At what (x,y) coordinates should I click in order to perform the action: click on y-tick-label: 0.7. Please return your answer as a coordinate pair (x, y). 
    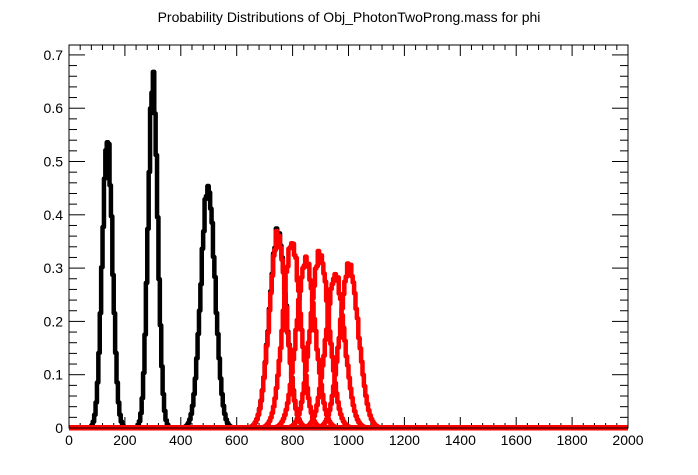
    Looking at the image, I should click on (54, 55).